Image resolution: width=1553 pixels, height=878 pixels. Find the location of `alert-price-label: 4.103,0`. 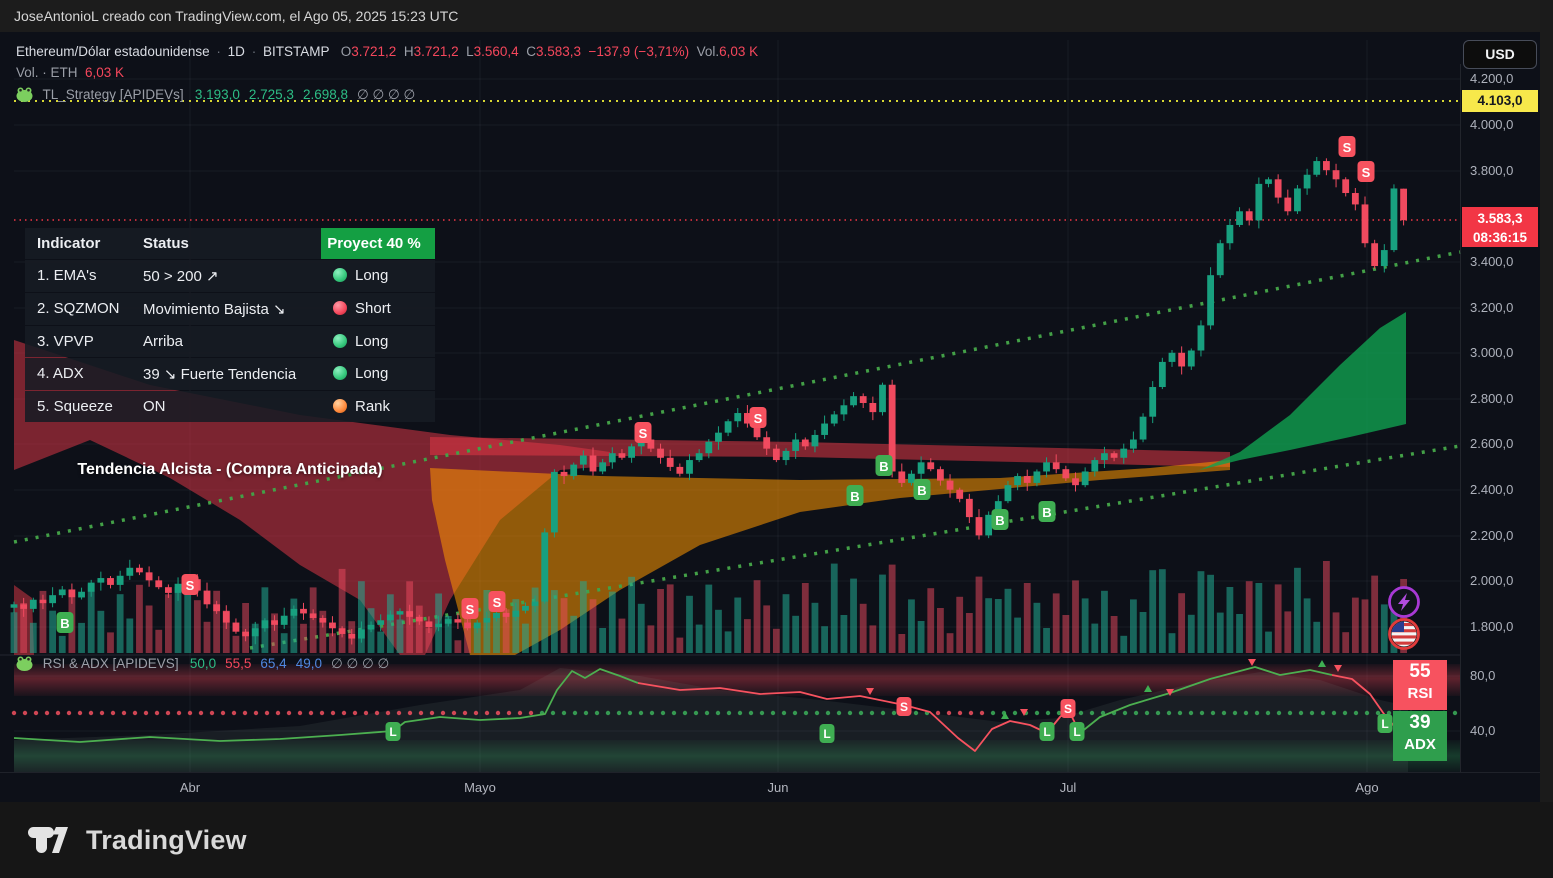

alert-price-label: 4.103,0 is located at coordinates (1500, 101).